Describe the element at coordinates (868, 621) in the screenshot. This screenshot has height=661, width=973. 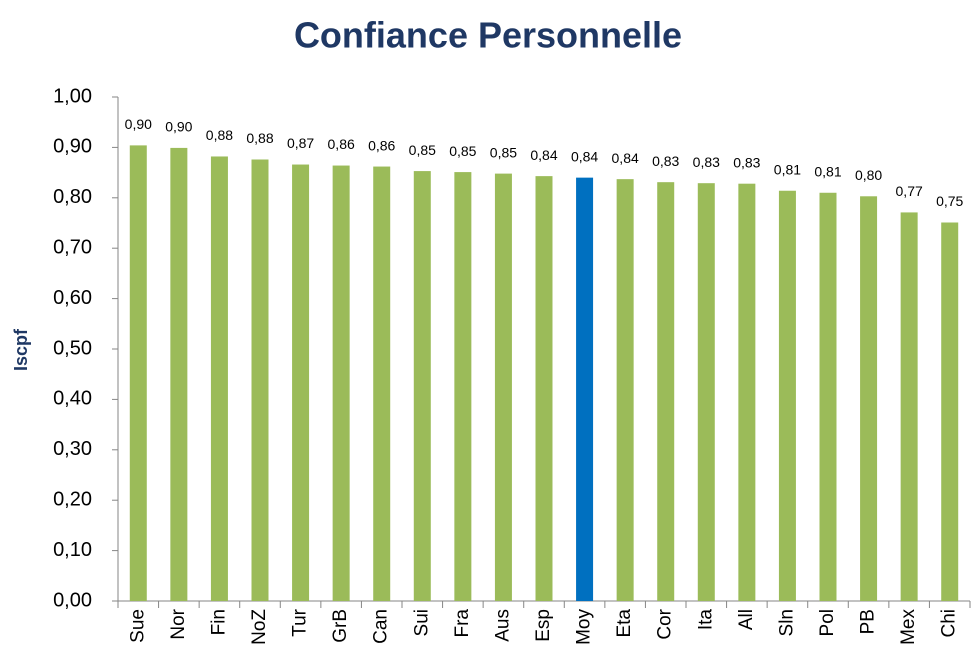
I see `x-tick-label: PB` at that location.